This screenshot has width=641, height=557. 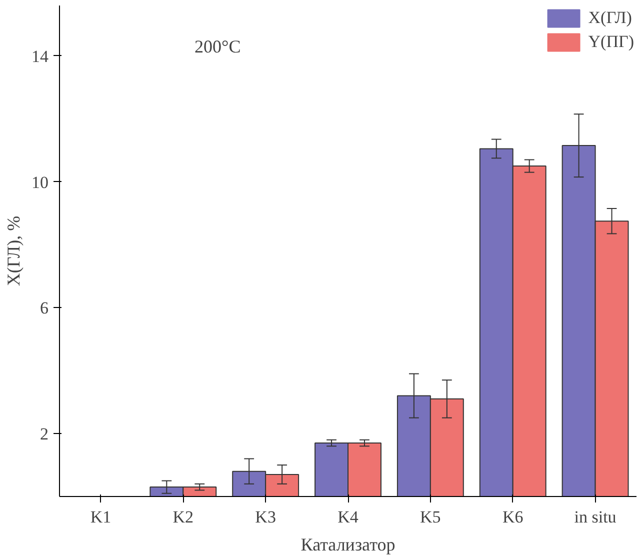 I want to click on x-tick-label: K1, so click(x=101, y=517).